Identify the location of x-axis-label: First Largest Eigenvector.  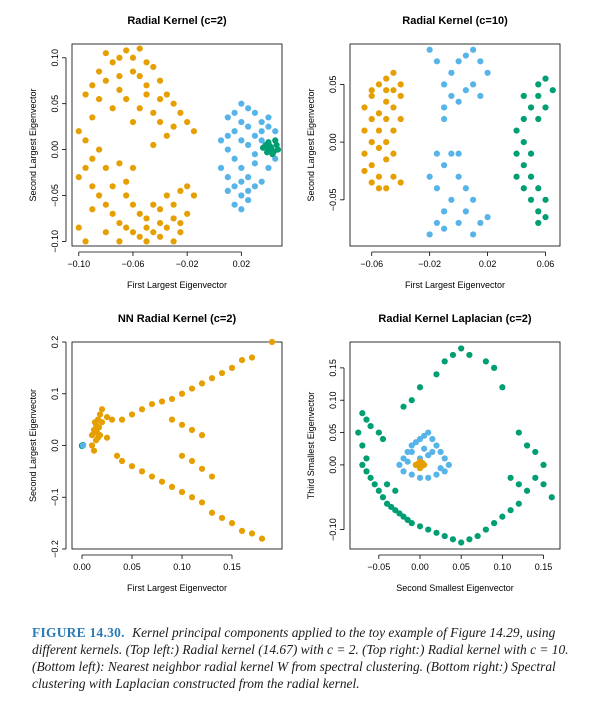
(455, 285).